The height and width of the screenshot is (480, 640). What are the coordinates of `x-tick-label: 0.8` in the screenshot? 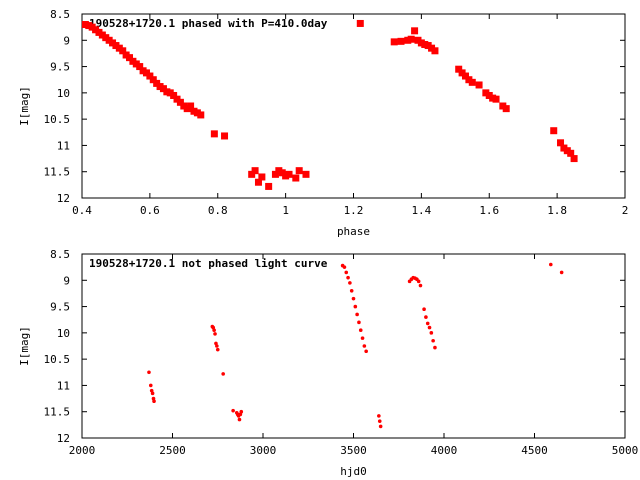 It's located at (218, 210).